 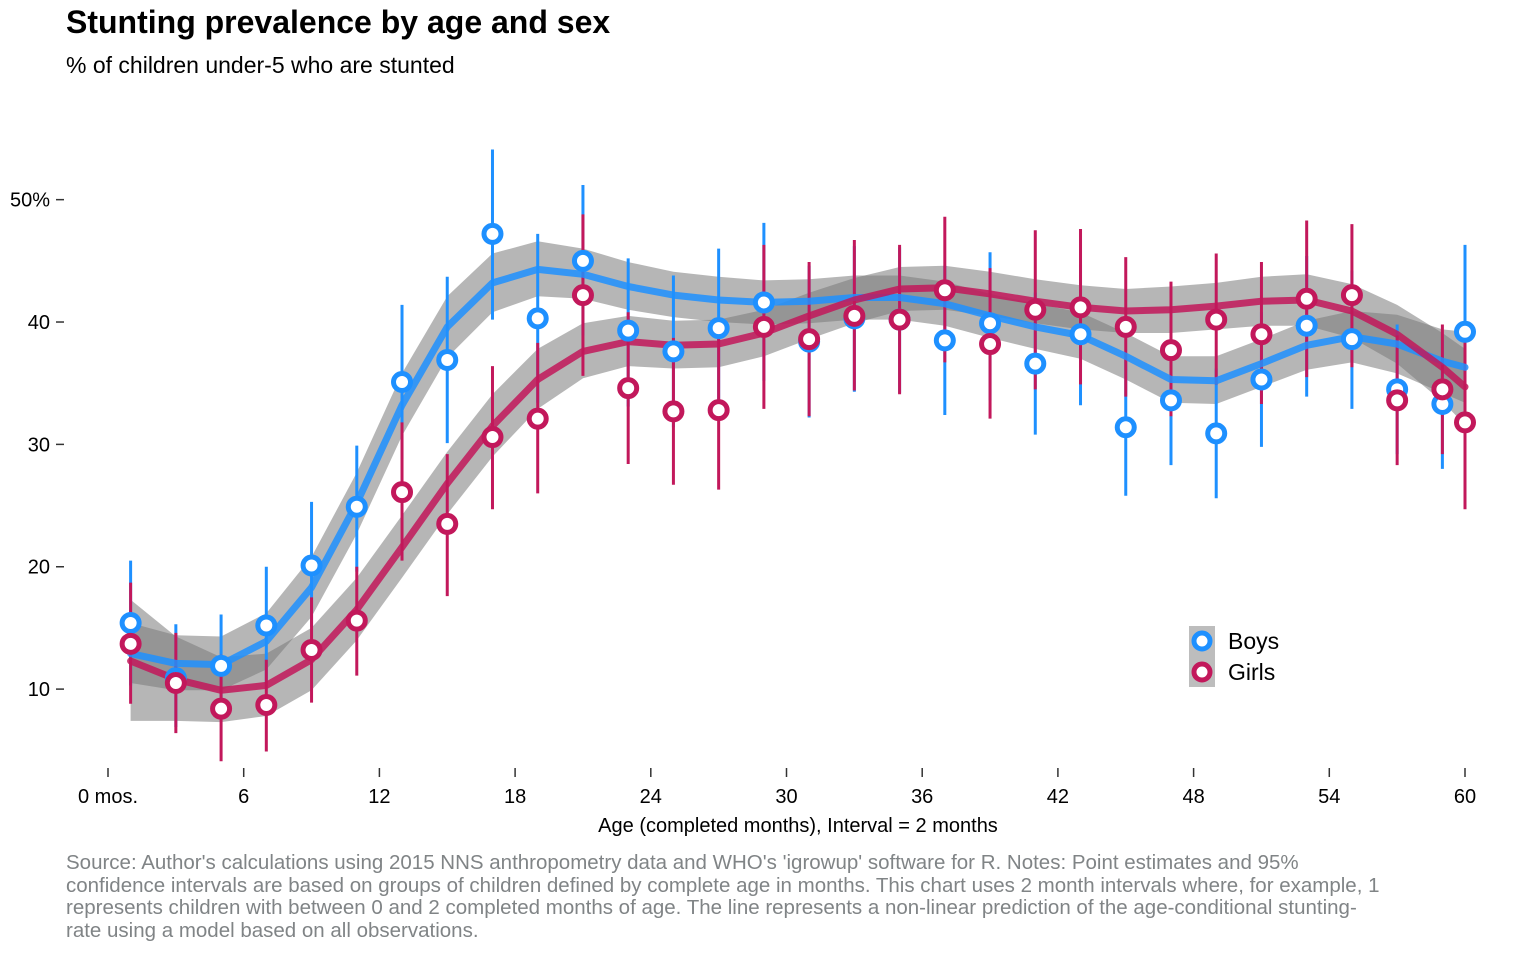 What do you see at coordinates (1234, 656) in the screenshot?
I see `legend: Boys Girls` at bounding box center [1234, 656].